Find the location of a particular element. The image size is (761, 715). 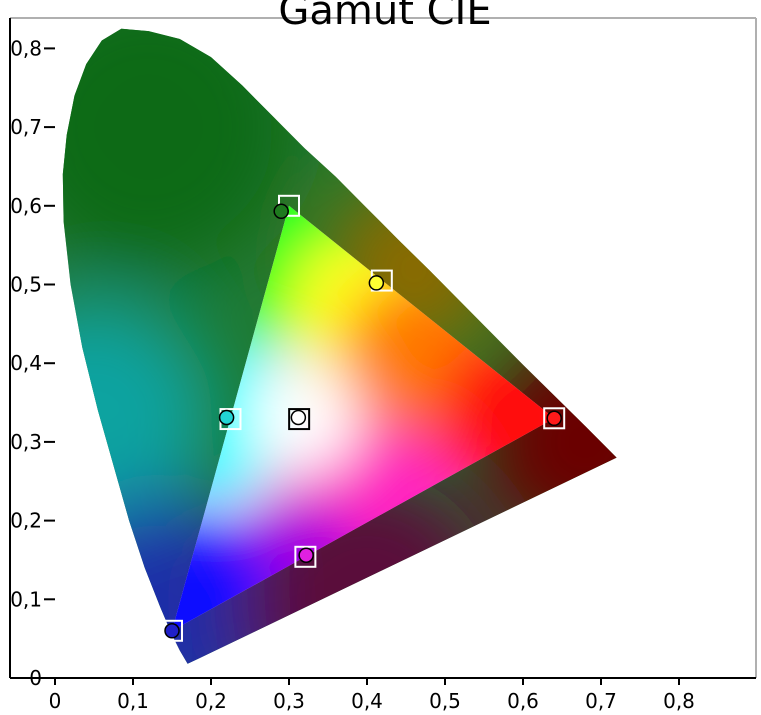

y-tick-label: 0,5 is located at coordinates (26, 285).